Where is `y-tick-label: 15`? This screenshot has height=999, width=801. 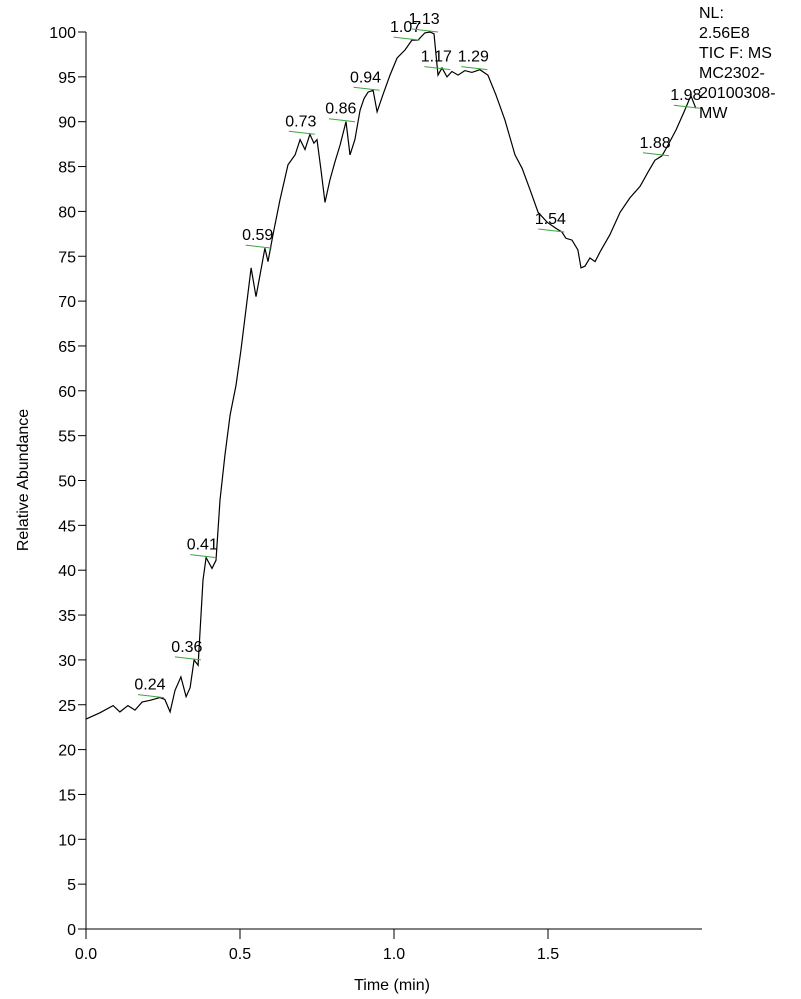 y-tick-label: 15 is located at coordinates (67, 795).